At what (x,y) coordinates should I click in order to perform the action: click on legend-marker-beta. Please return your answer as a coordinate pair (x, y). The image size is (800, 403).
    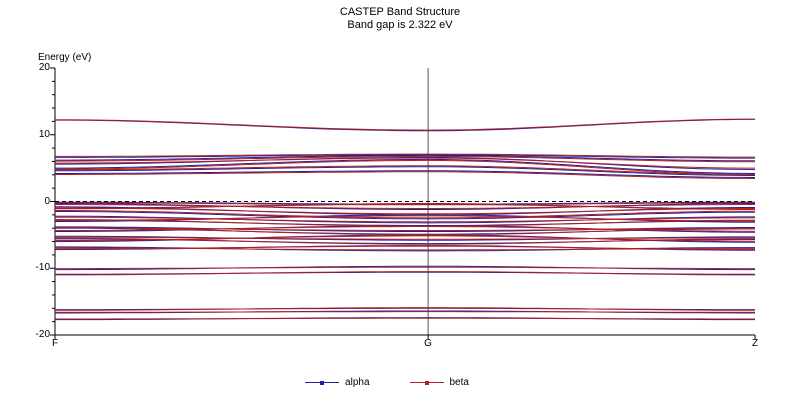
    Looking at the image, I should click on (426, 383).